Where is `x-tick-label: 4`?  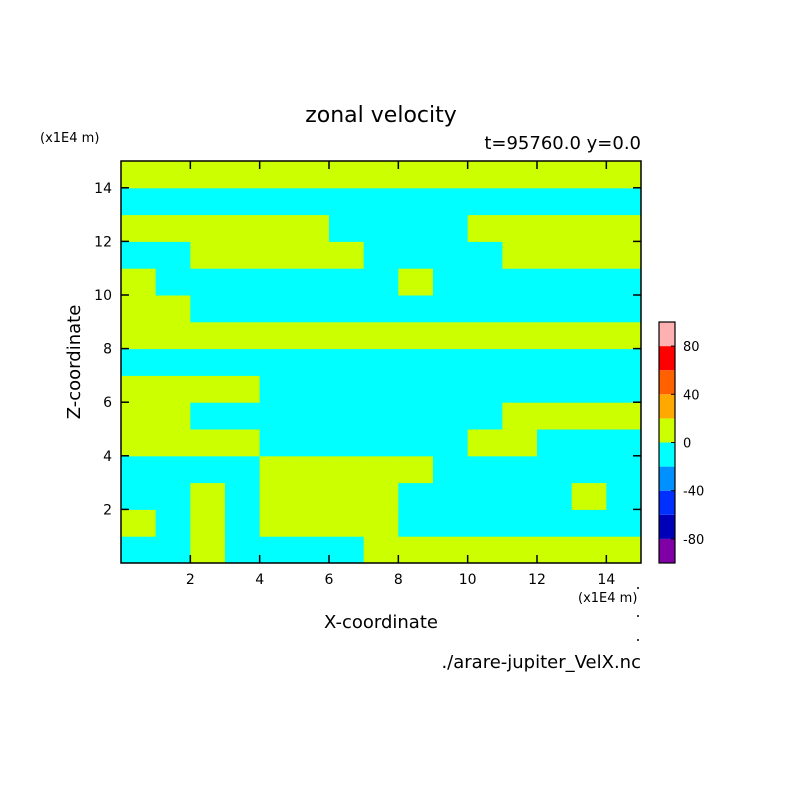 x-tick-label: 4 is located at coordinates (259, 580).